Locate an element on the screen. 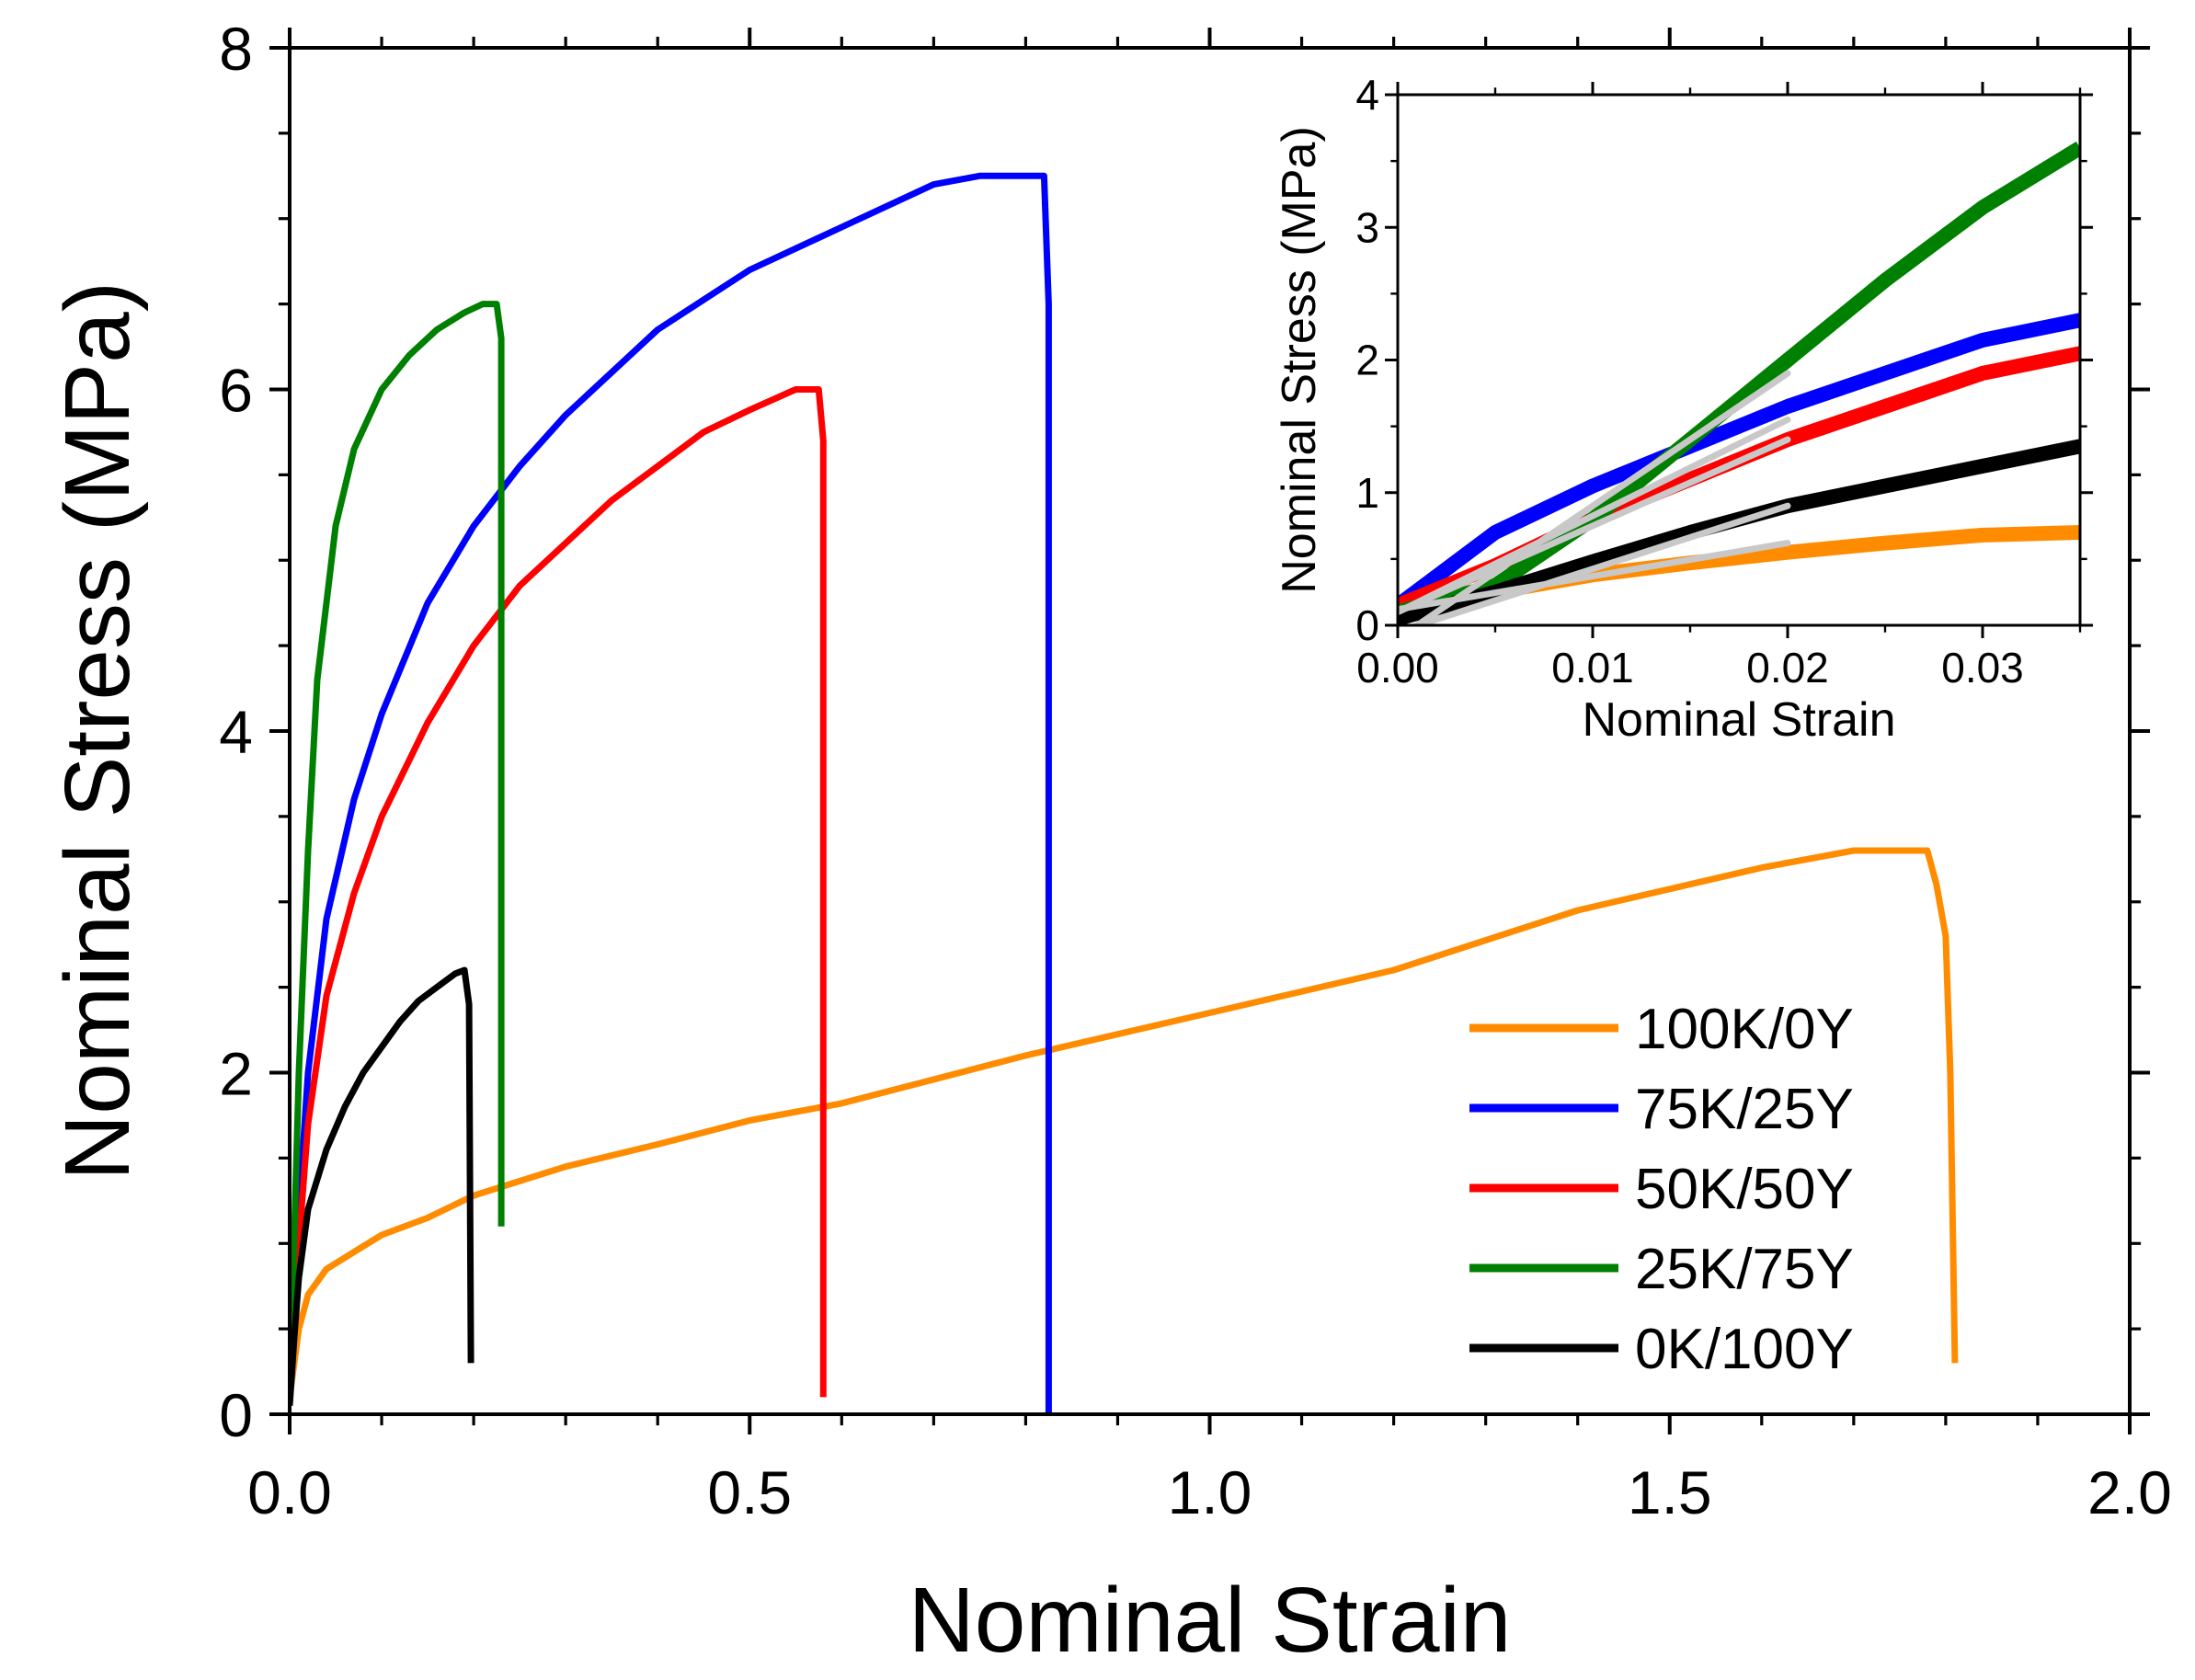 The width and height of the screenshot is (2195, 1680). inset-y-tick-label: 3 is located at coordinates (1367, 227).